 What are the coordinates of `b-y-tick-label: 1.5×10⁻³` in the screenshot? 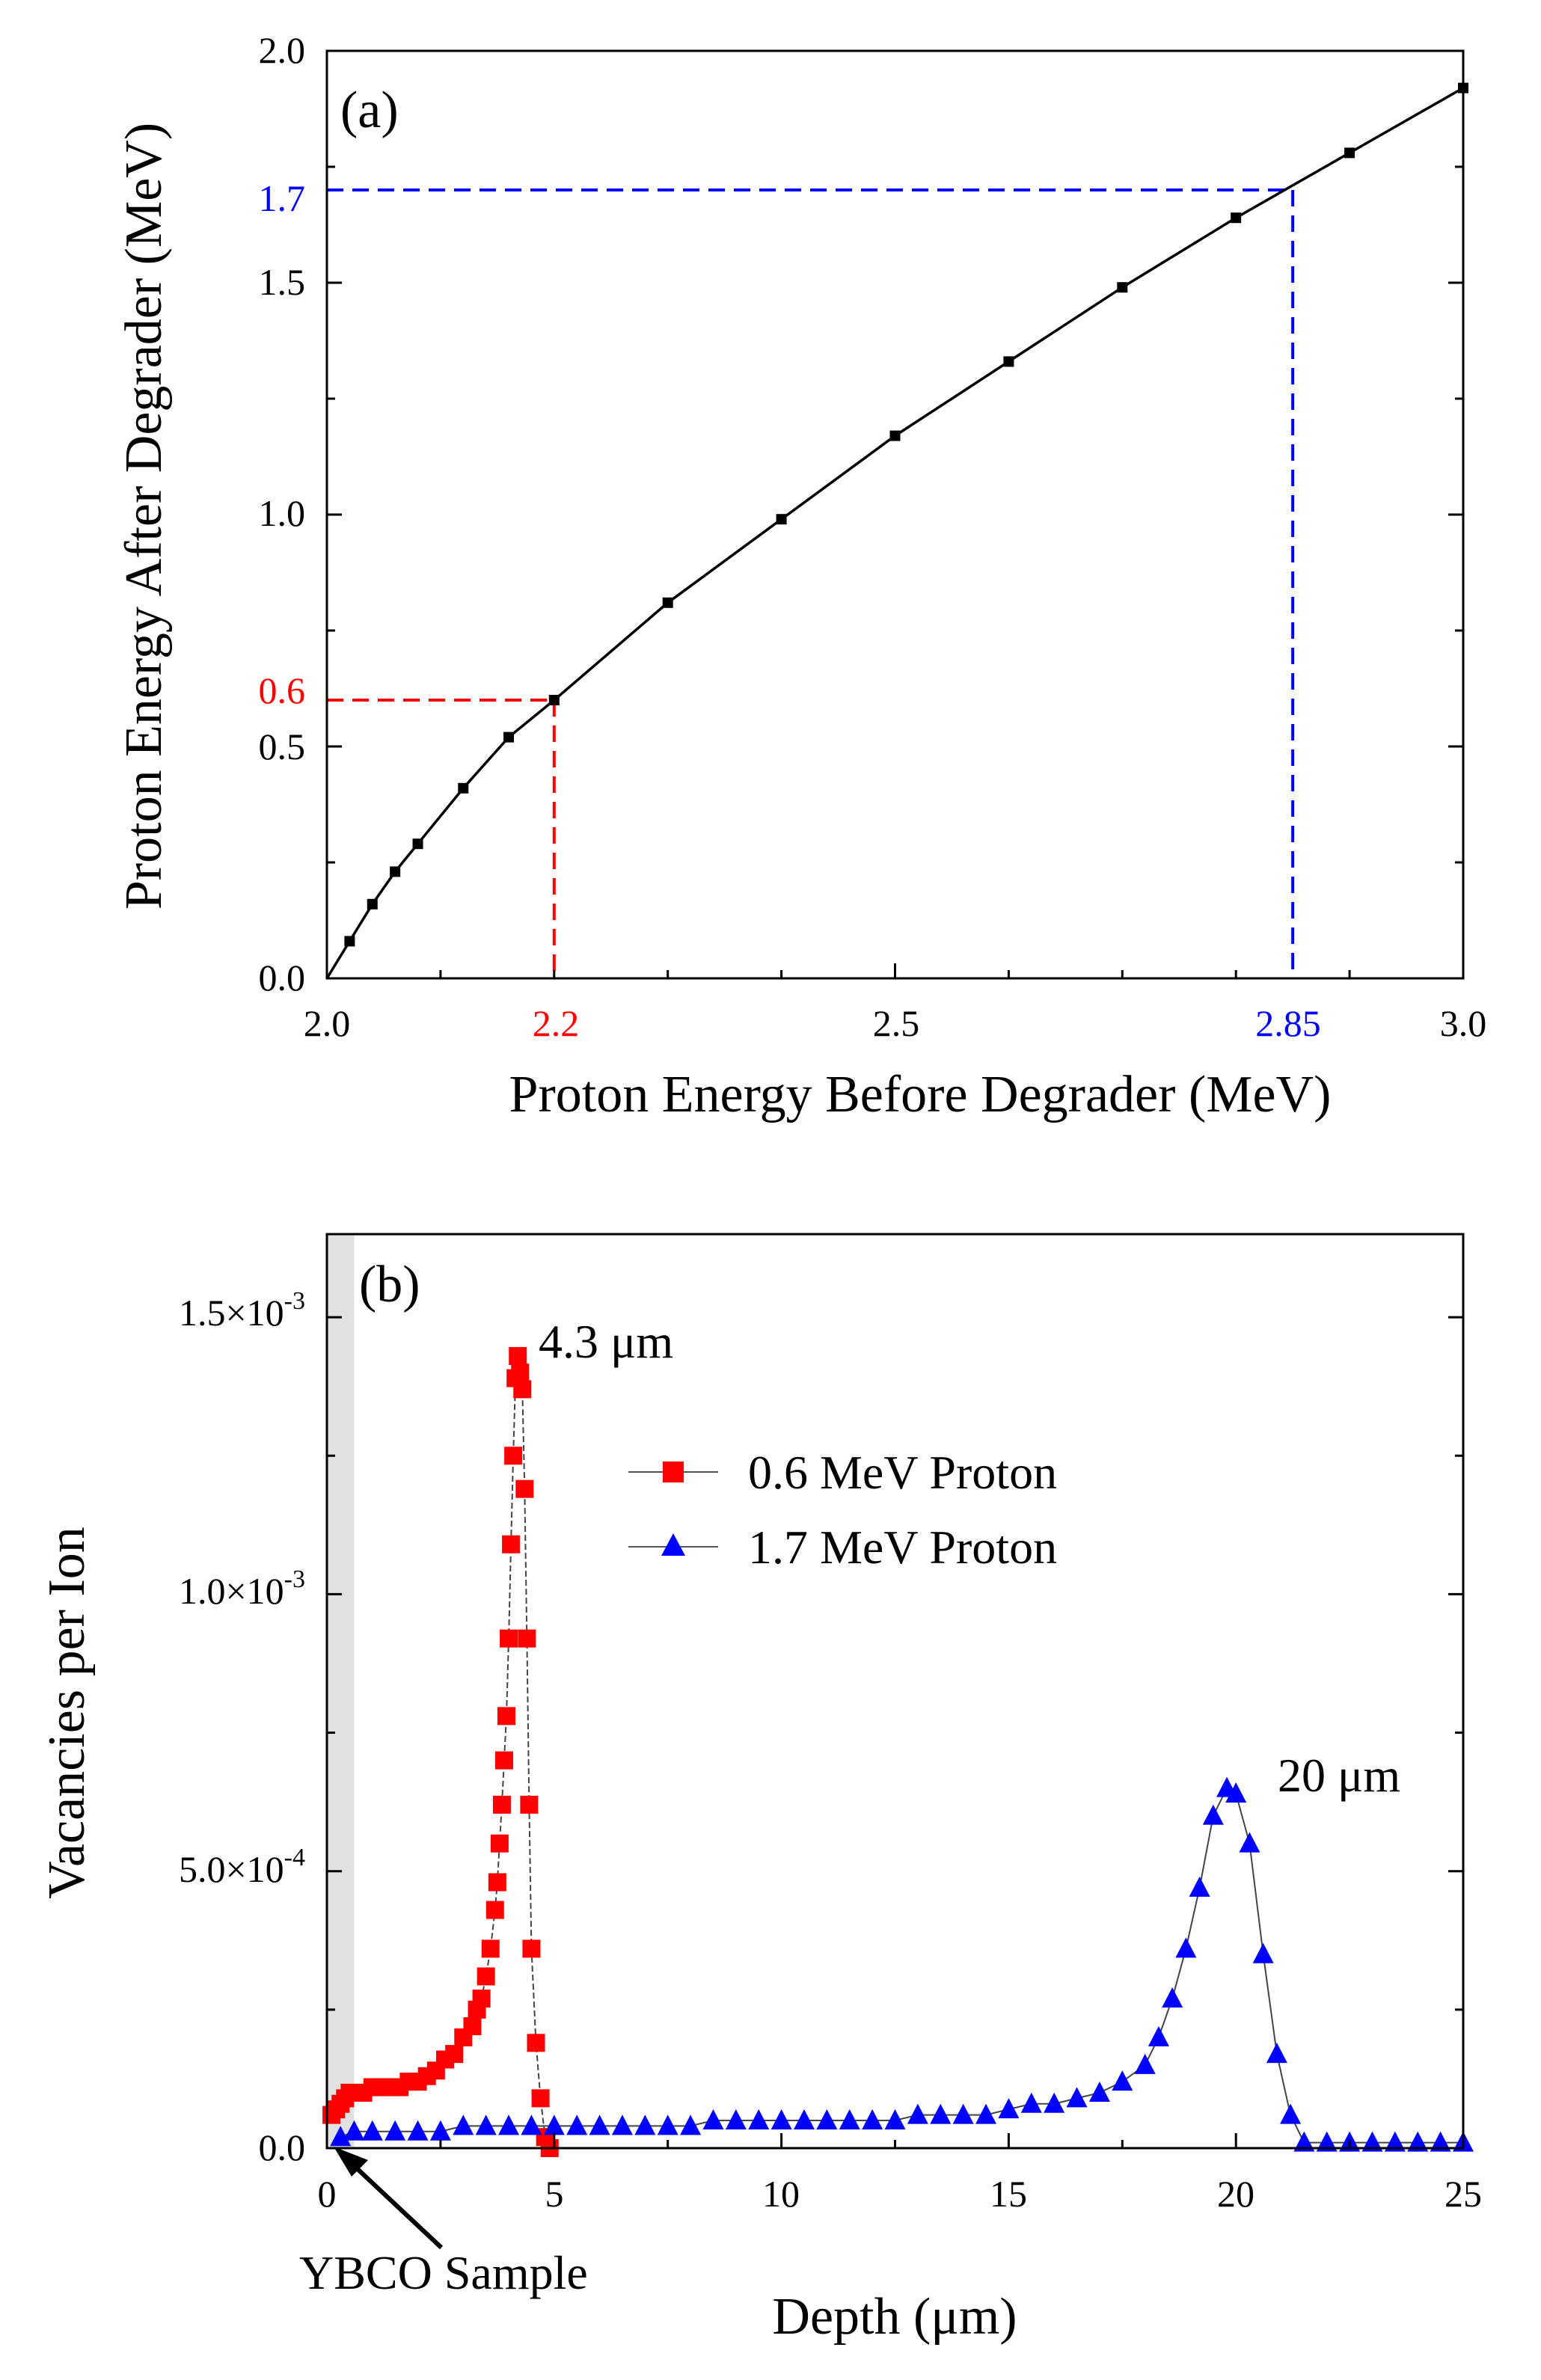 It's located at (242, 1310).